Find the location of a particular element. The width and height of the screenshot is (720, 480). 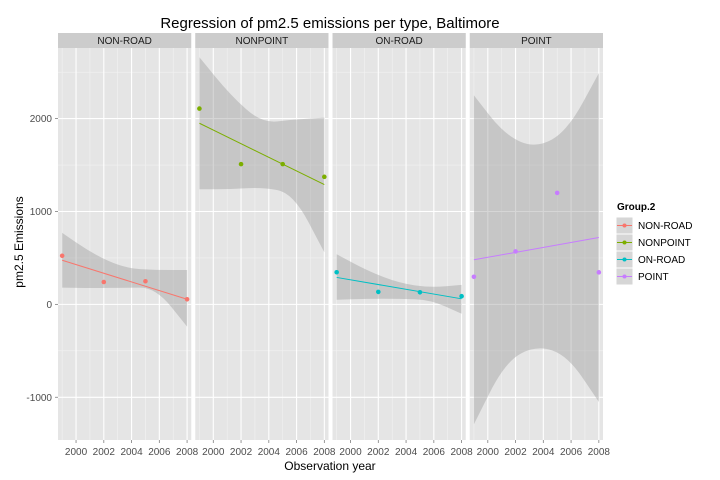

legend-item-point: POINT is located at coordinates (642, 276).